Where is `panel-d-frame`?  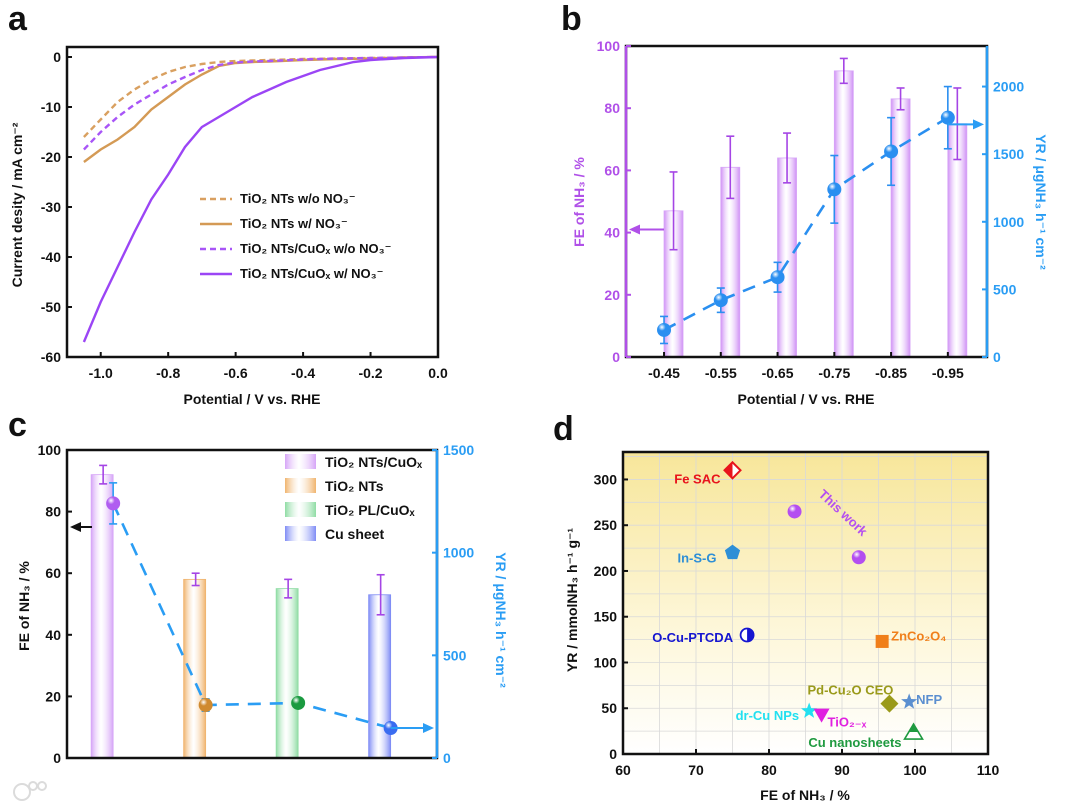 panel-d-frame is located at coordinates (805, 603).